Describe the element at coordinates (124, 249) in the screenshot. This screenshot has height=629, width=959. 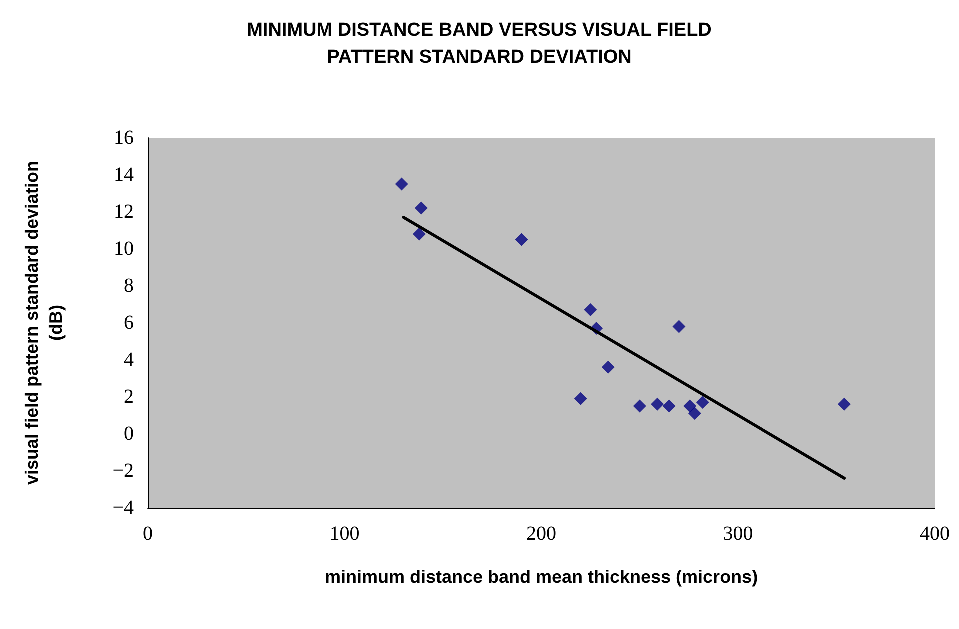
I see `y-tick-label: 10` at that location.